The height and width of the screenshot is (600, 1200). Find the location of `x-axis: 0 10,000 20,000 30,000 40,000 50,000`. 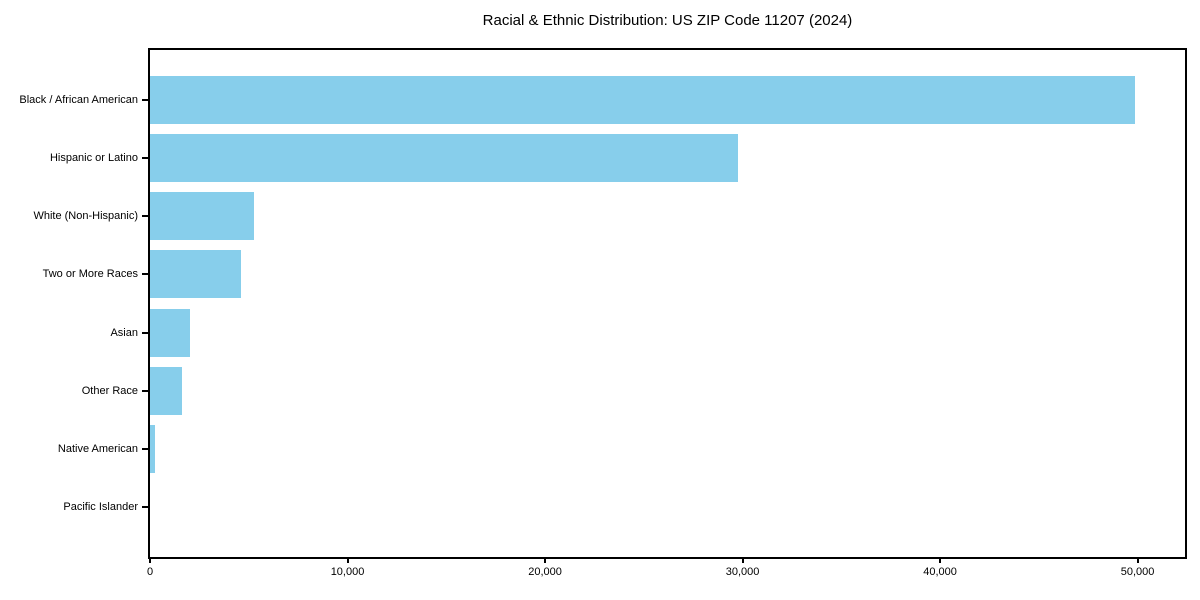

x-axis: 0 10,000 20,000 30,000 40,000 50,000 is located at coordinates (666, 577).